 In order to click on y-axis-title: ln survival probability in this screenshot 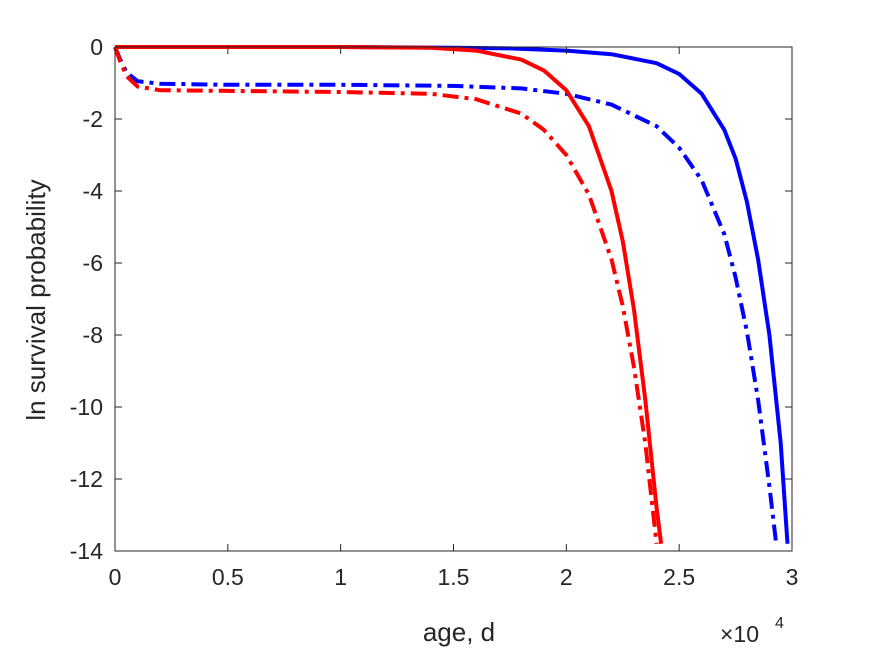, I will do `click(36, 299)`.